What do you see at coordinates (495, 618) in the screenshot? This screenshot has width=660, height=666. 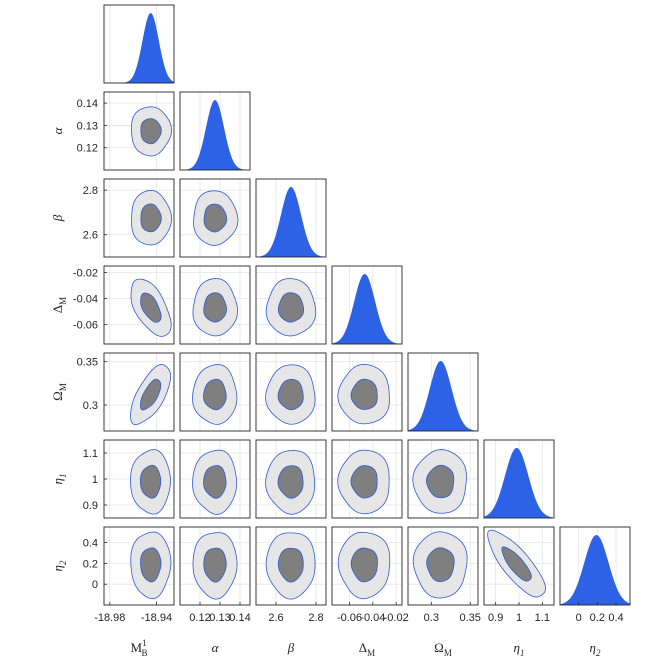 I see `x-tick-label-eta1: 0.9` at bounding box center [495, 618].